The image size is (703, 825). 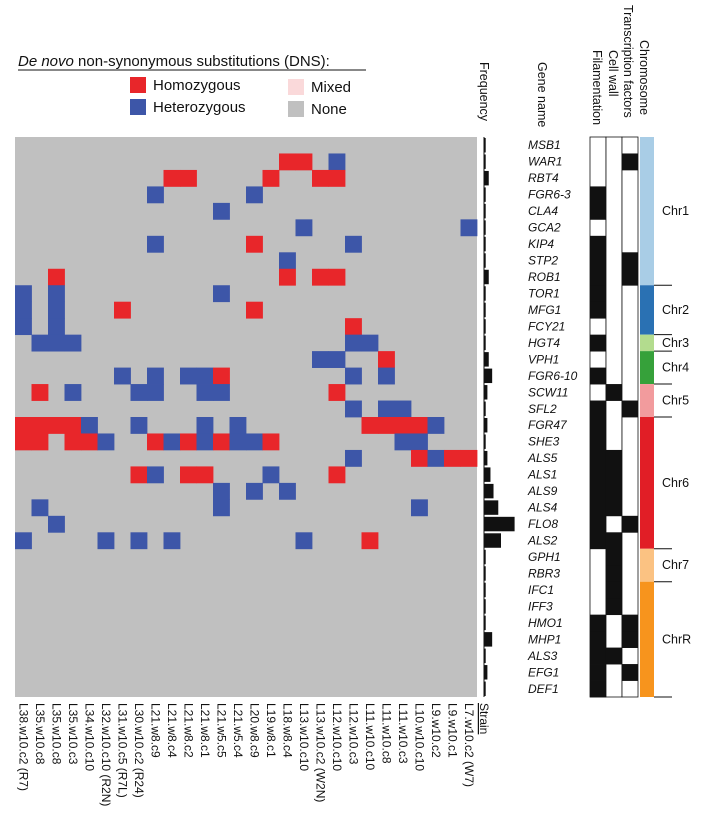 I want to click on chromosome-label: Chr4, so click(x=675, y=368).